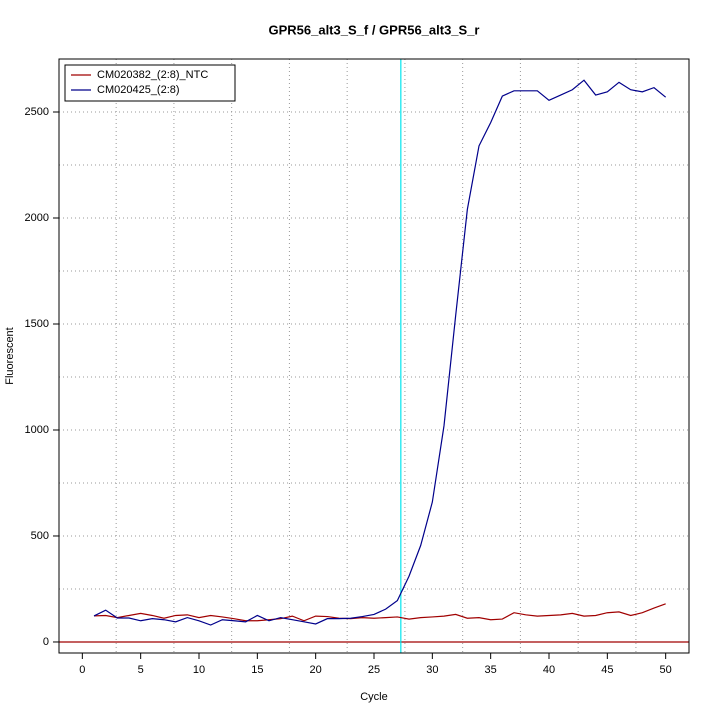  I want to click on y-tick-label: 0, so click(46, 642).